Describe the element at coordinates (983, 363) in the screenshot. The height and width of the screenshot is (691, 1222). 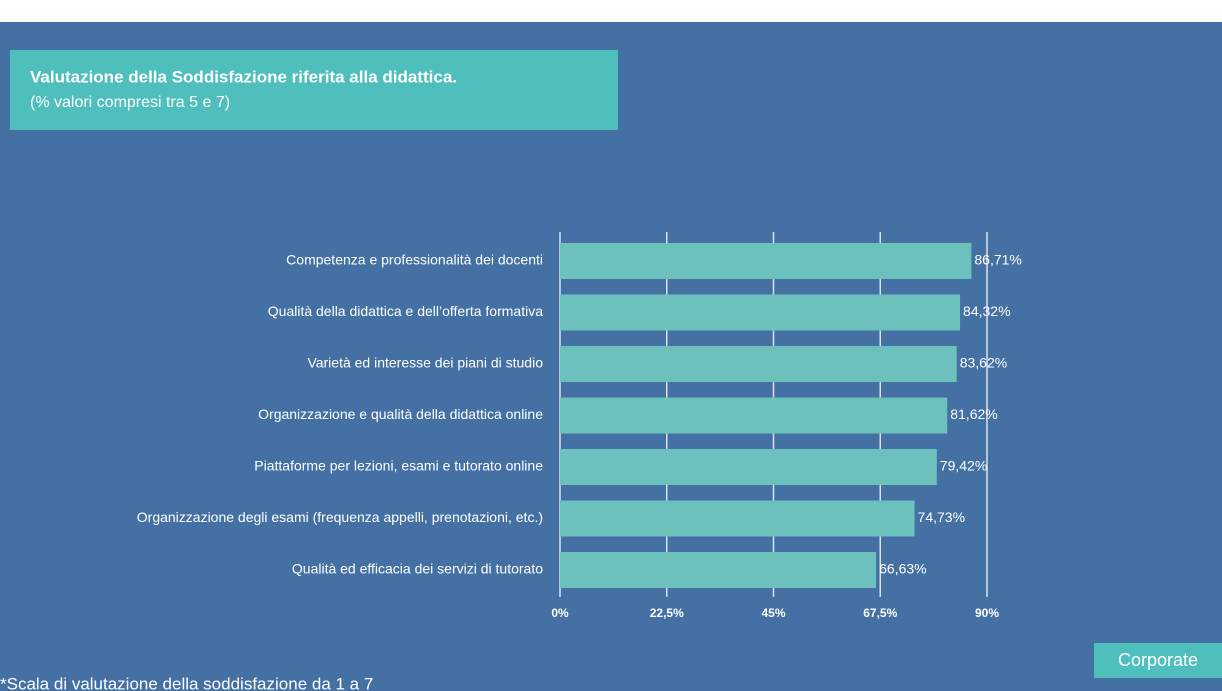
I see `value-label: 83,62%` at that location.